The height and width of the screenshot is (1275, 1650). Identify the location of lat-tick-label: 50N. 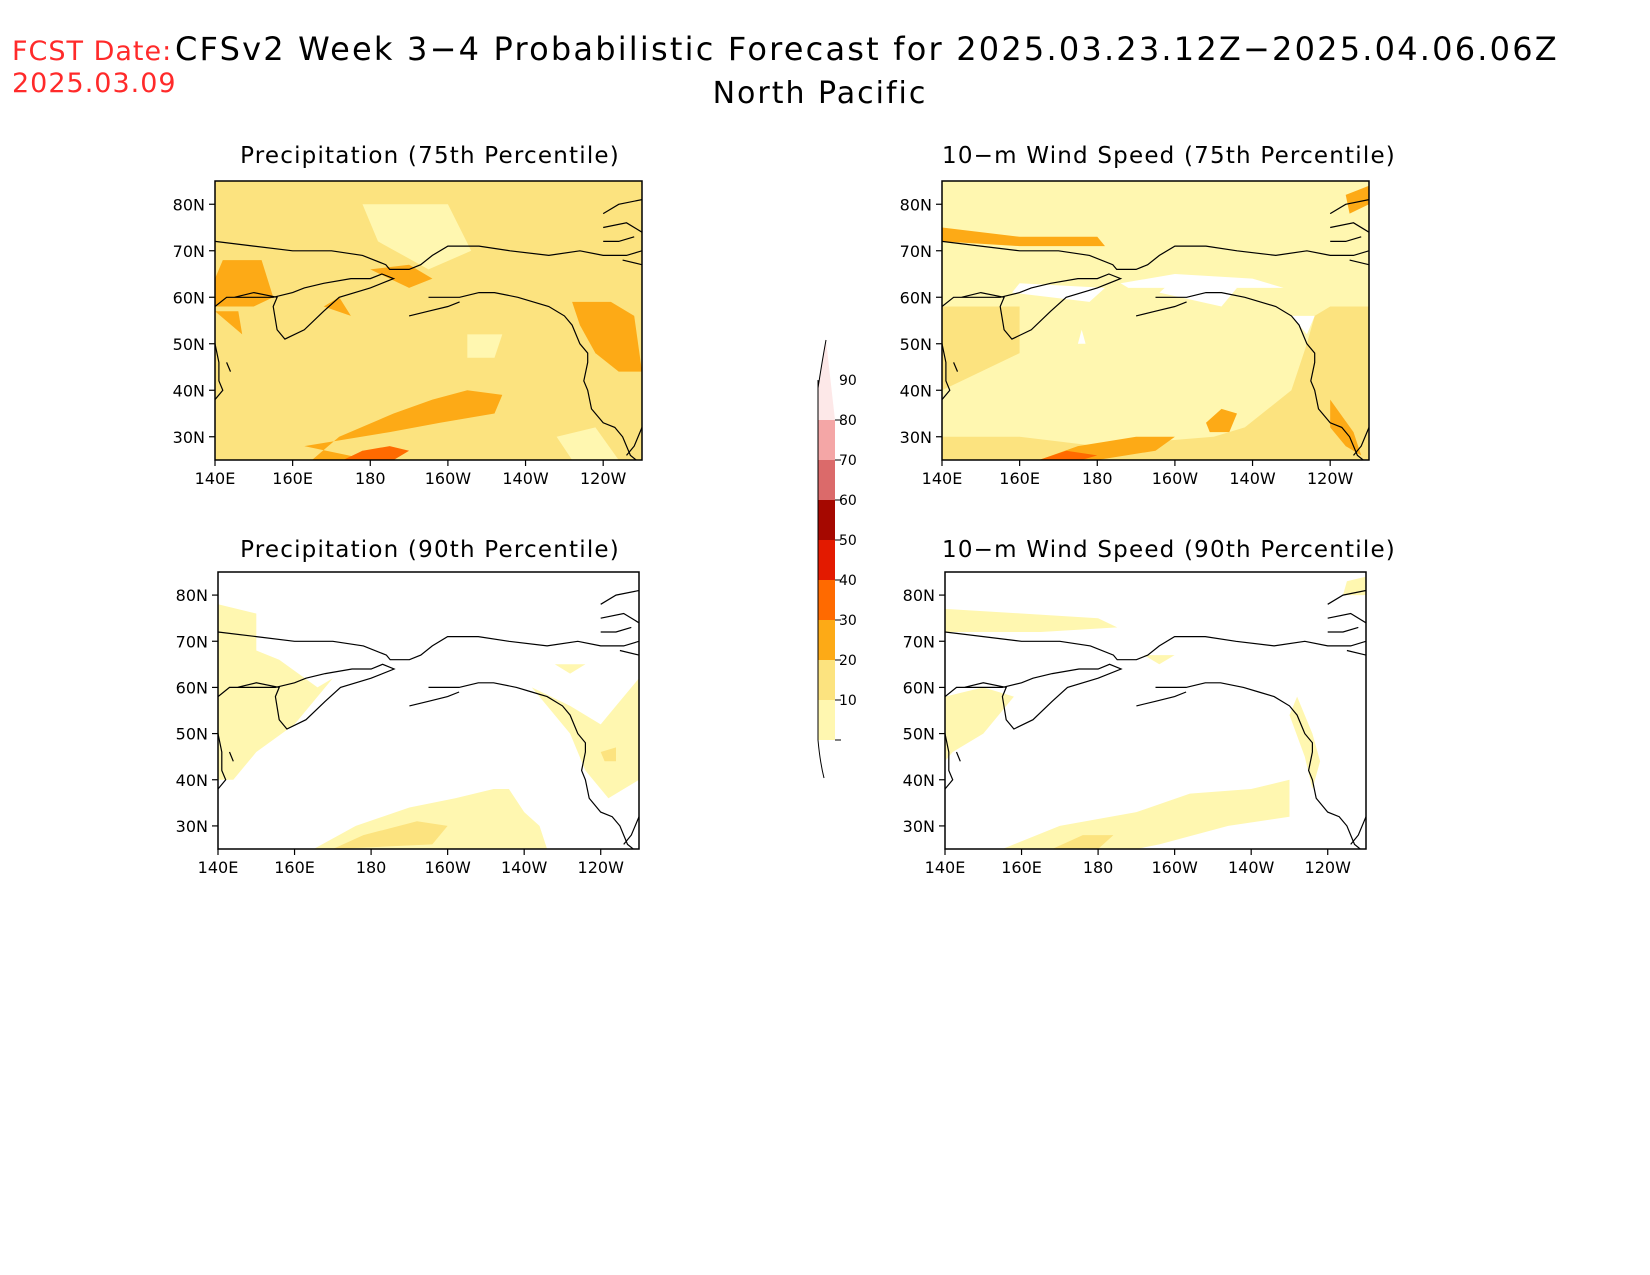
(192, 734).